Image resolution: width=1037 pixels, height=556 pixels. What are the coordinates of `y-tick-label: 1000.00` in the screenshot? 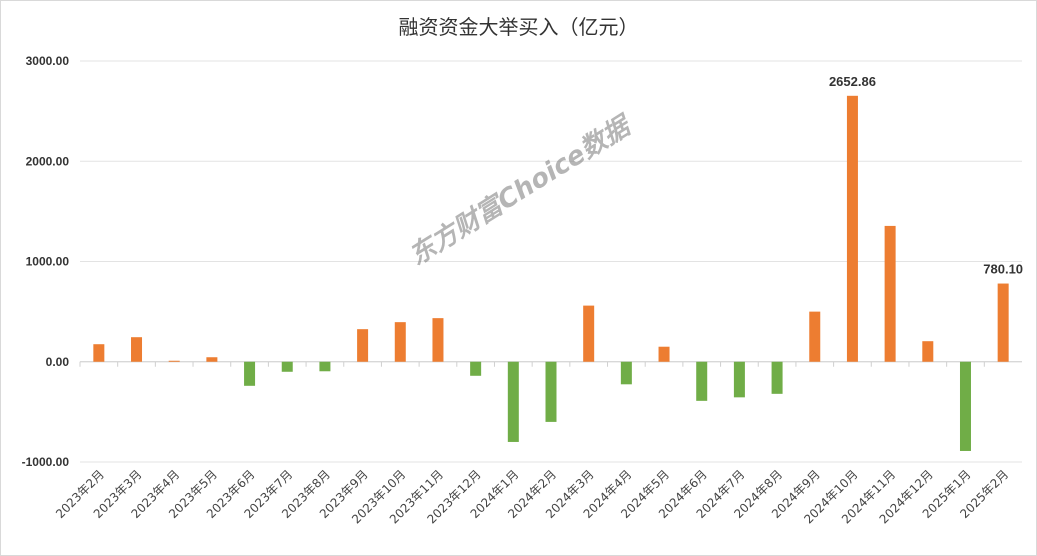 It's located at (48, 262).